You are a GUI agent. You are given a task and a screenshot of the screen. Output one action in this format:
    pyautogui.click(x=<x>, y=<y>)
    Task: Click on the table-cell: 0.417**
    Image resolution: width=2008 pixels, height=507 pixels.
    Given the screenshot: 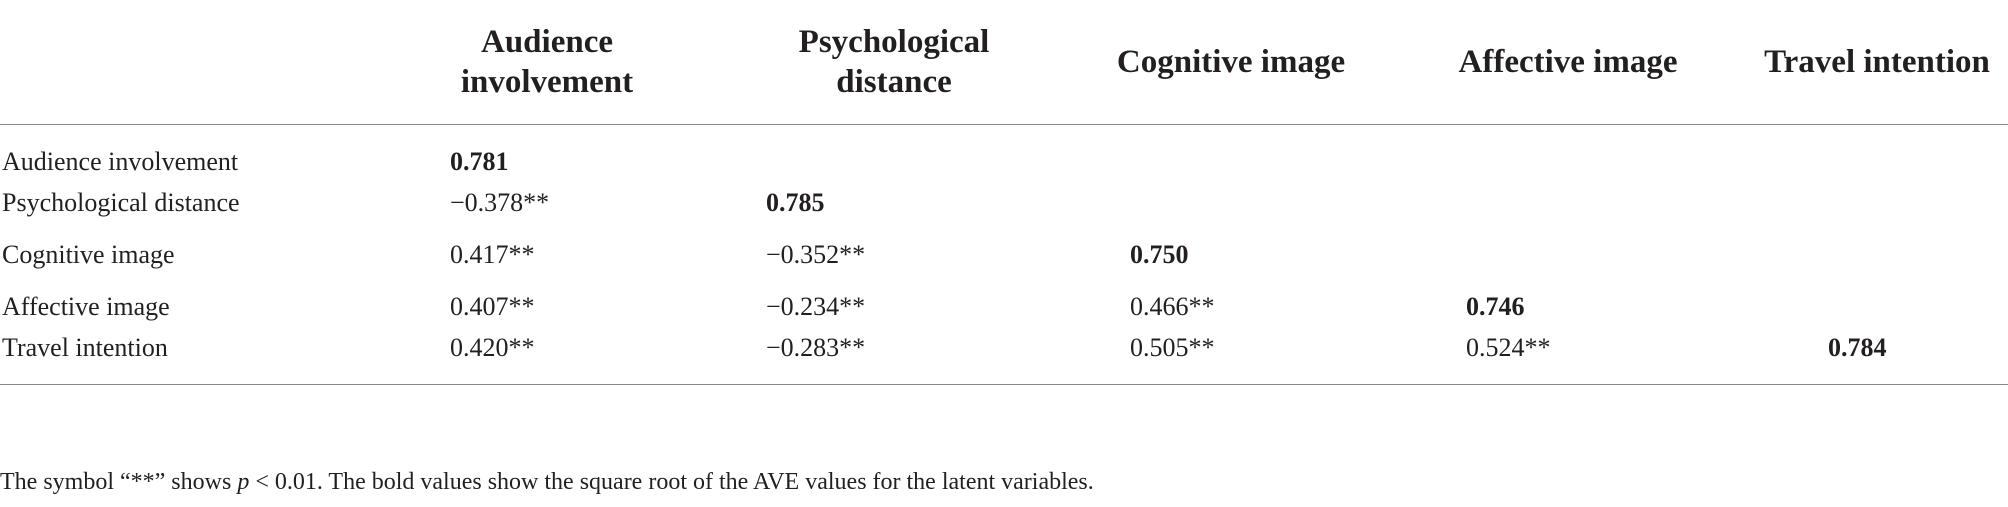 What is the action you would take?
    pyautogui.click(x=492, y=254)
    